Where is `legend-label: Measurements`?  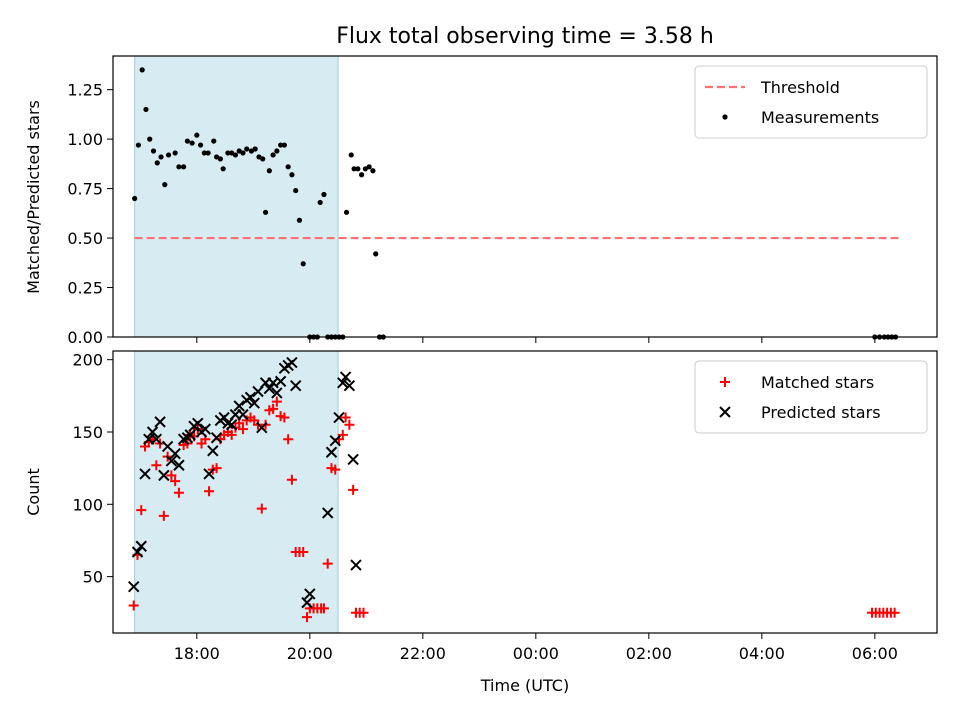
legend-label: Measurements is located at coordinates (820, 117).